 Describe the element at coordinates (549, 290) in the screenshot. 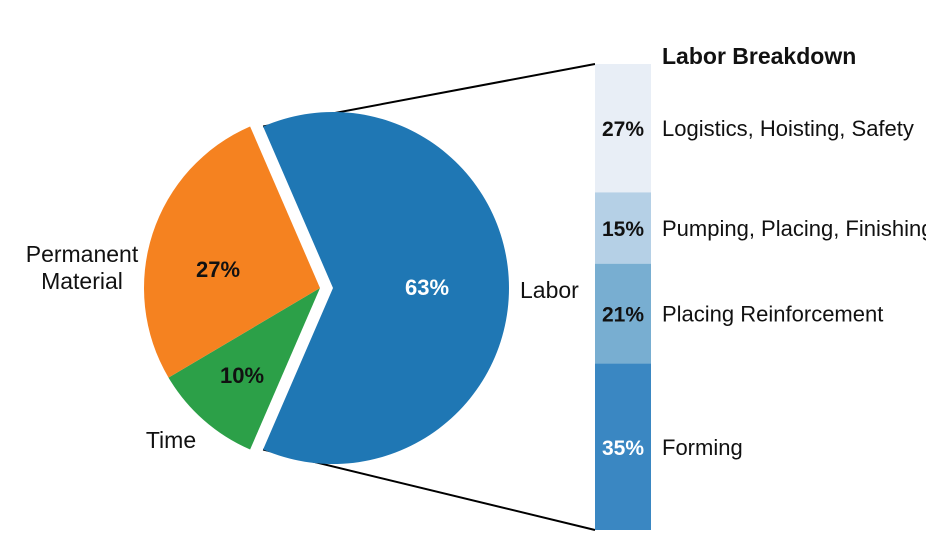

I see `category-label-labor: Labor` at that location.